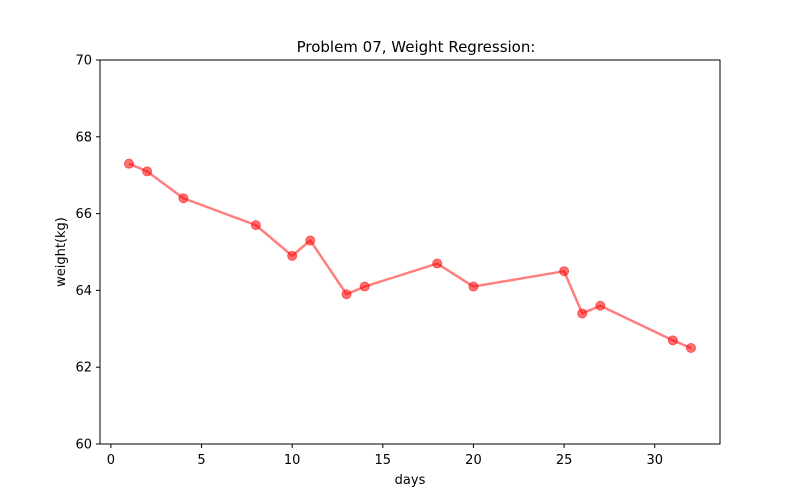 This screenshot has width=800, height=499. Describe the element at coordinates (201, 460) in the screenshot. I see `x-tick-label: 5` at that location.